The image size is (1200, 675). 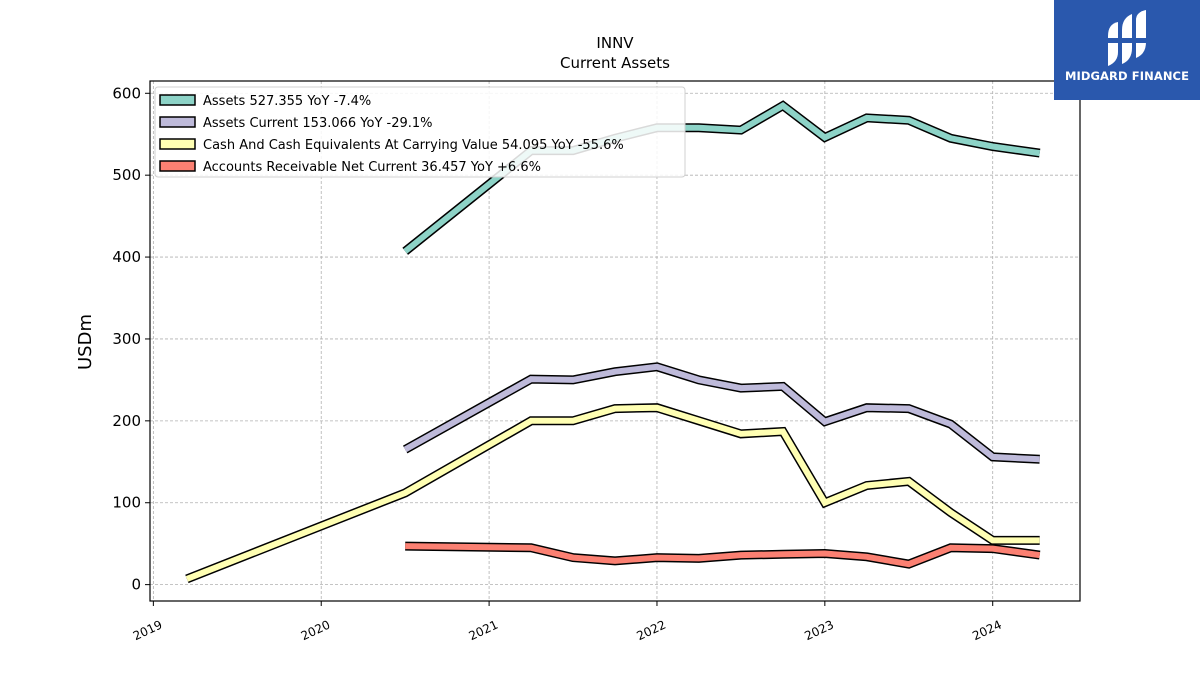 What do you see at coordinates (85, 342) in the screenshot?
I see `y-axis-label: USDm` at bounding box center [85, 342].